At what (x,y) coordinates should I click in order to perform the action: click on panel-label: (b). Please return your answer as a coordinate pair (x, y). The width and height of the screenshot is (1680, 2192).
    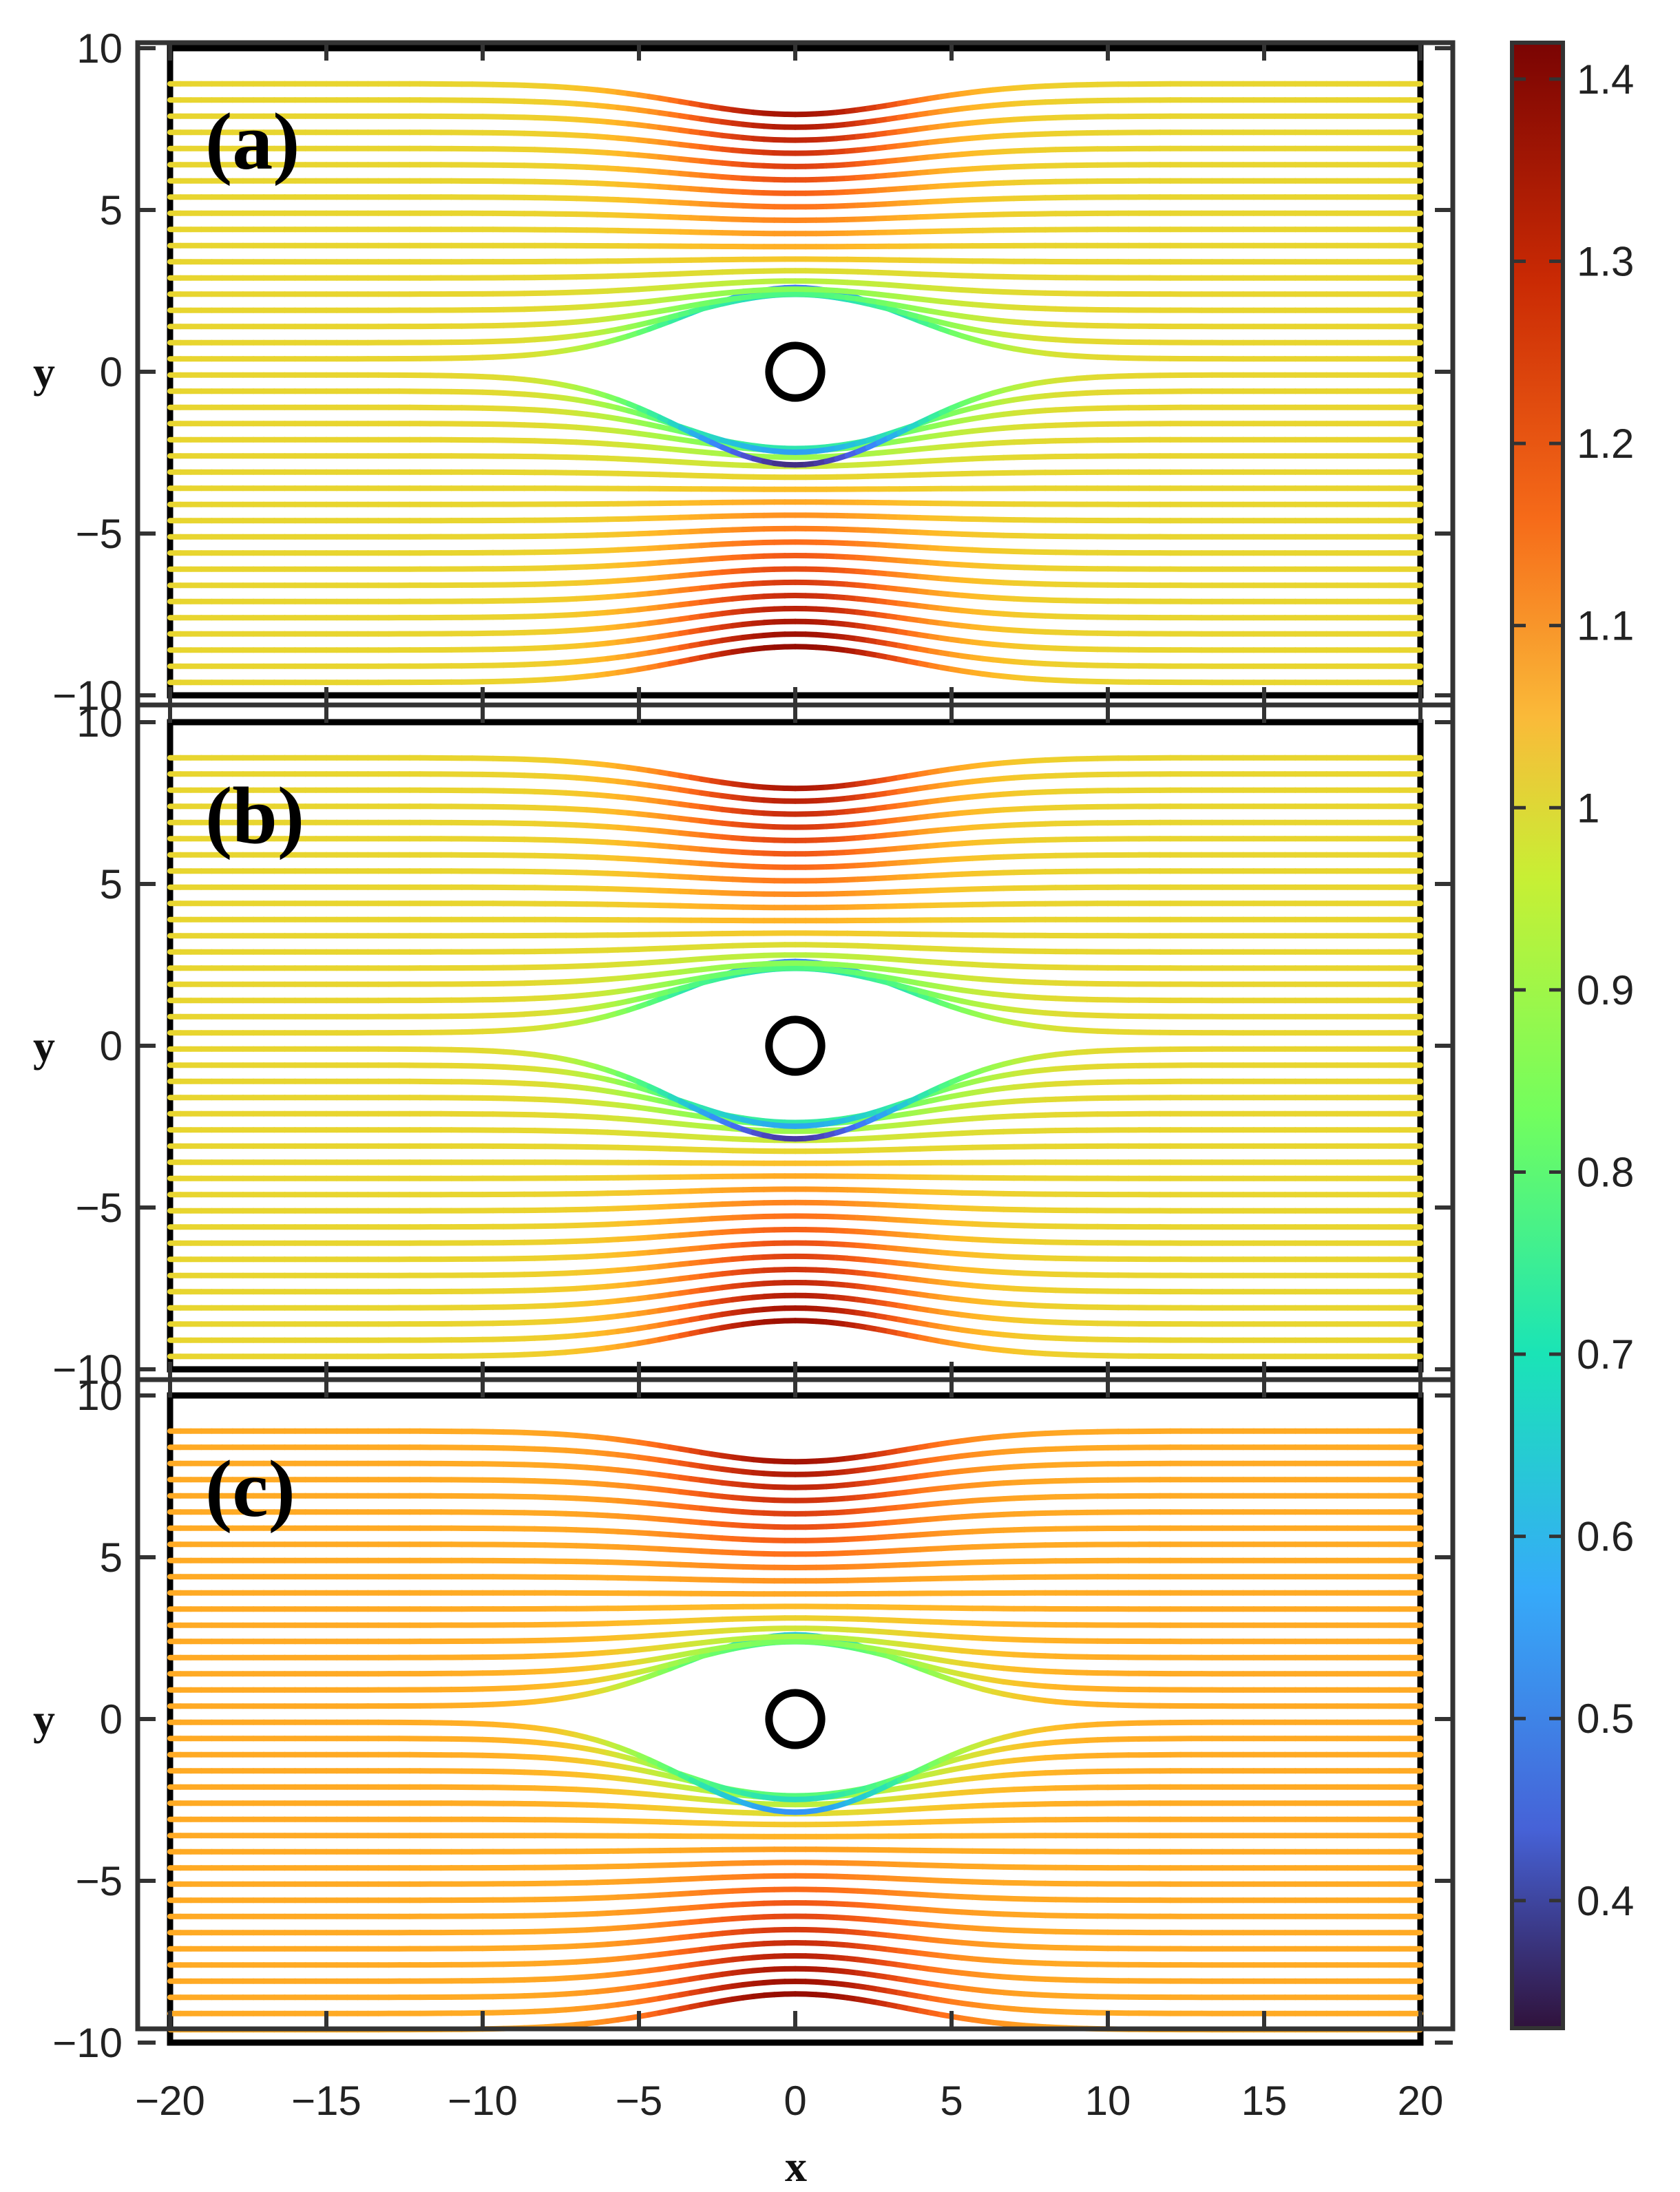
    Looking at the image, I should click on (254, 815).